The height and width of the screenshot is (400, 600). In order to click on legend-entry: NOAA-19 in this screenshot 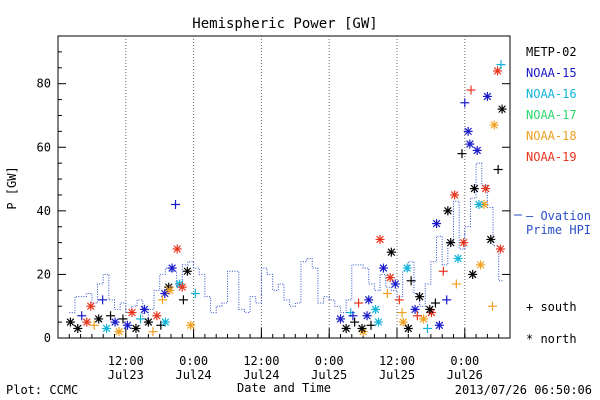, I will do `click(551, 157)`.